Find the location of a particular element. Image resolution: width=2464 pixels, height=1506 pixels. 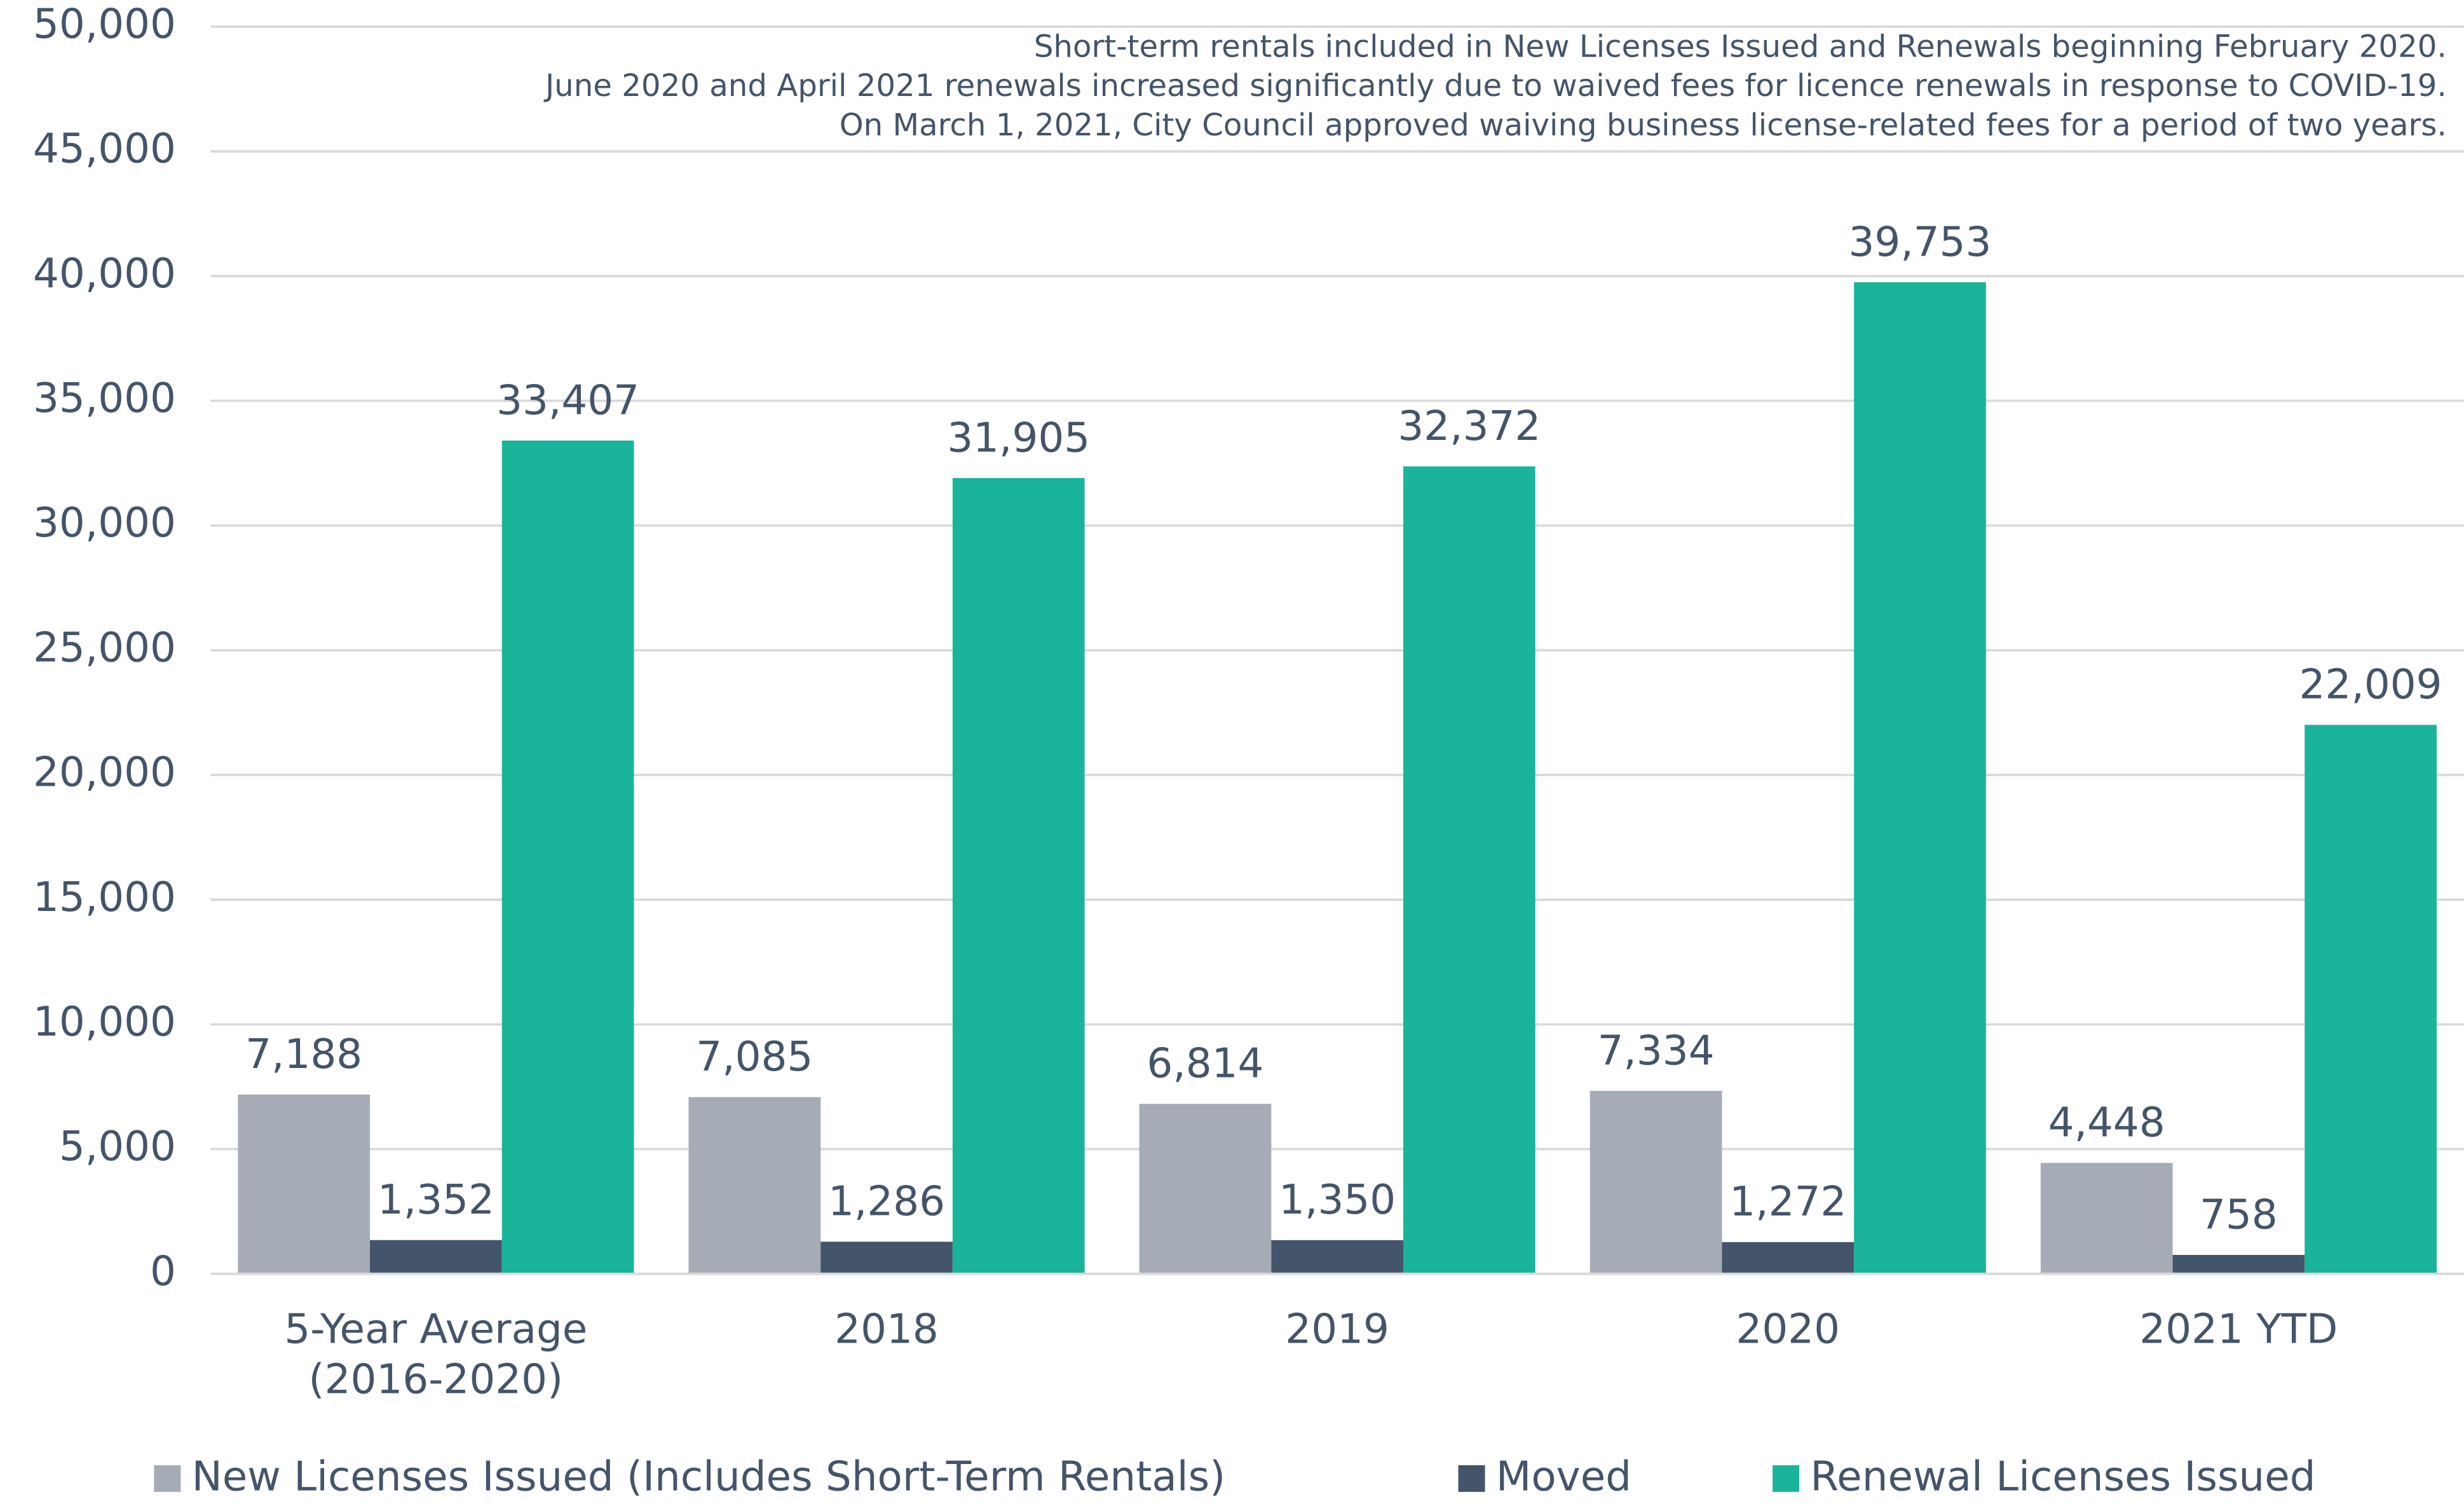

y-tick-label: 45,000 is located at coordinates (104, 149).